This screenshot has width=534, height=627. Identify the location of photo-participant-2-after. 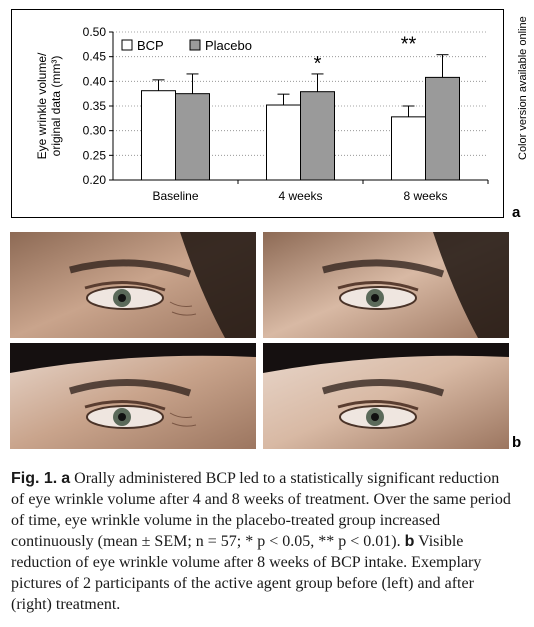
(386, 396).